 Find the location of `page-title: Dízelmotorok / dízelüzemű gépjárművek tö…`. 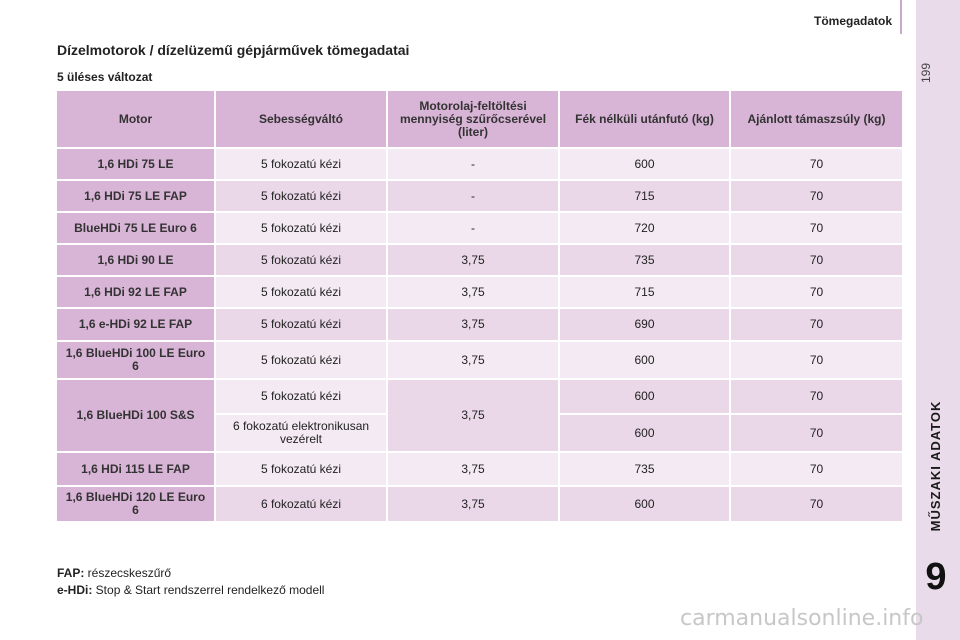

page-title: Dízelmotorok / dízelüzemű gépjárművek tö… is located at coordinates (233, 50).